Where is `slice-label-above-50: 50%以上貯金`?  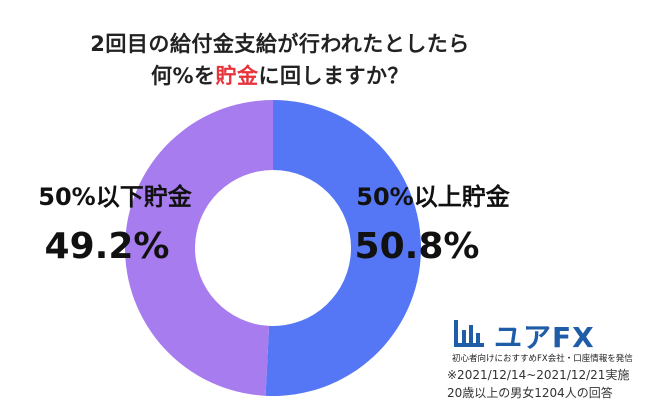 slice-label-above-50: 50%以上貯金 is located at coordinates (433, 197).